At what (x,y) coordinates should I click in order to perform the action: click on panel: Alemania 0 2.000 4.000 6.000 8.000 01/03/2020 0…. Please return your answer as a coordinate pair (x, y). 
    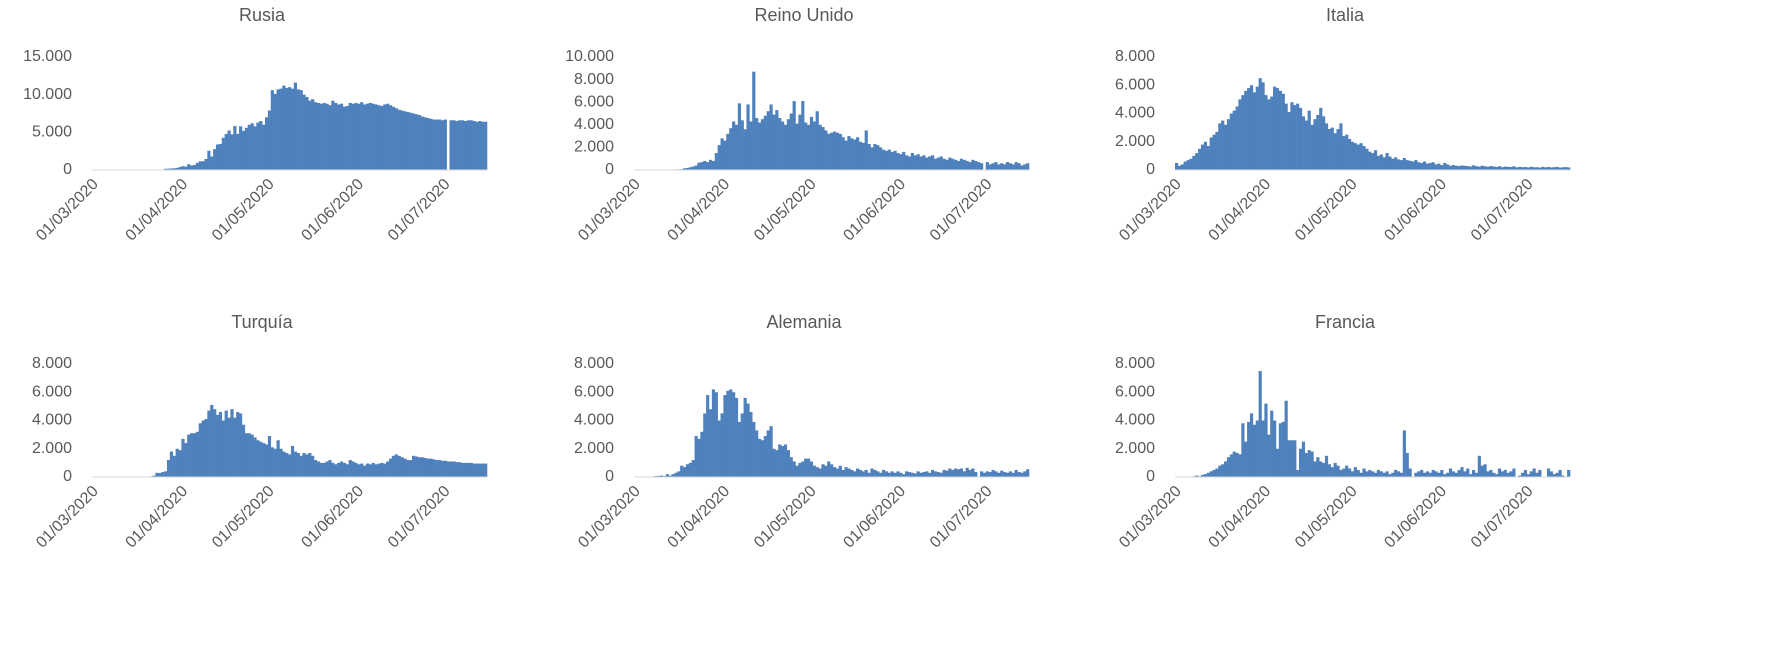
    Looking at the image, I should click on (802, 432).